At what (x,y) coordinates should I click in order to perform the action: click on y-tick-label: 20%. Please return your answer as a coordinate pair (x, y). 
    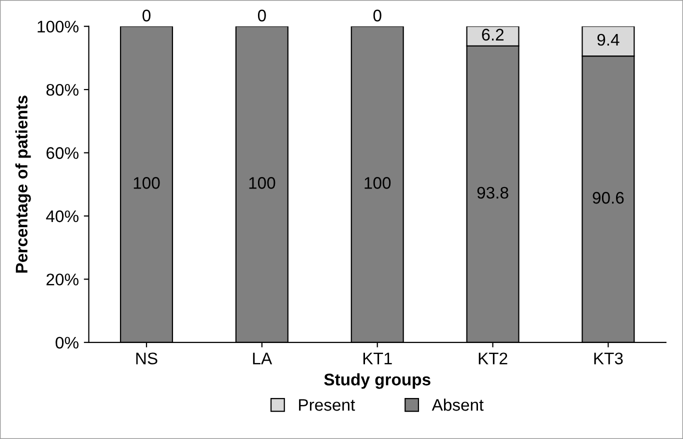
    Looking at the image, I should click on (62, 280).